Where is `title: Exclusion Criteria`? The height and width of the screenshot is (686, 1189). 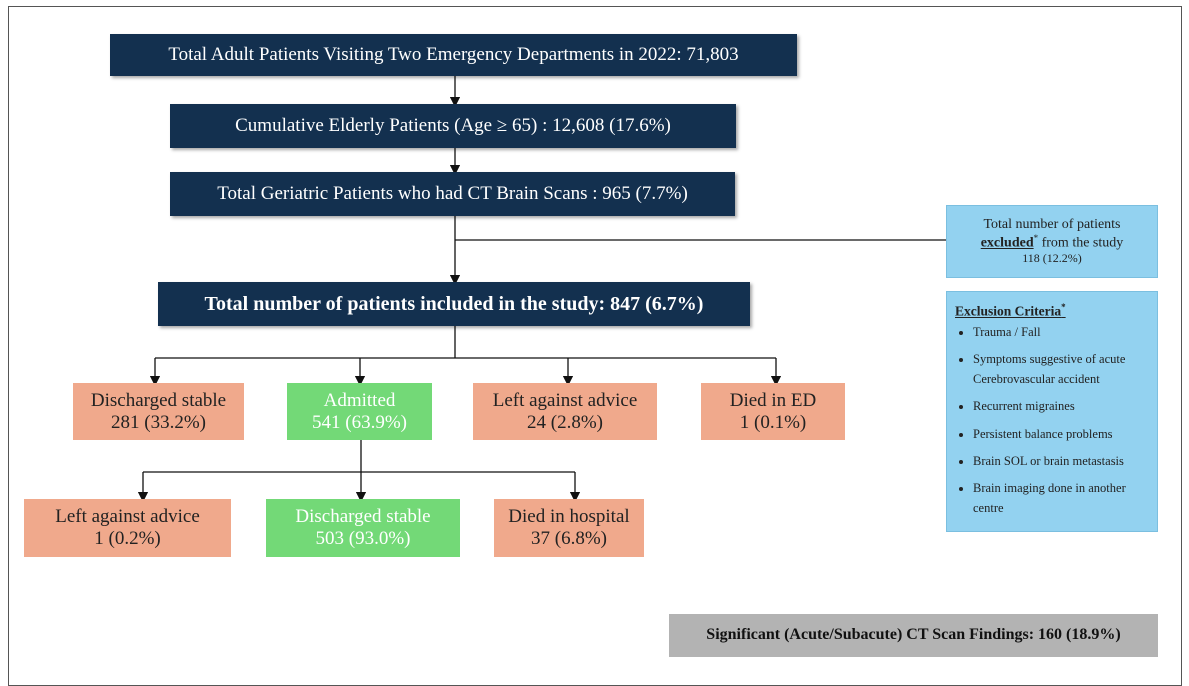 title: Exclusion Criteria is located at coordinates (1008, 311).